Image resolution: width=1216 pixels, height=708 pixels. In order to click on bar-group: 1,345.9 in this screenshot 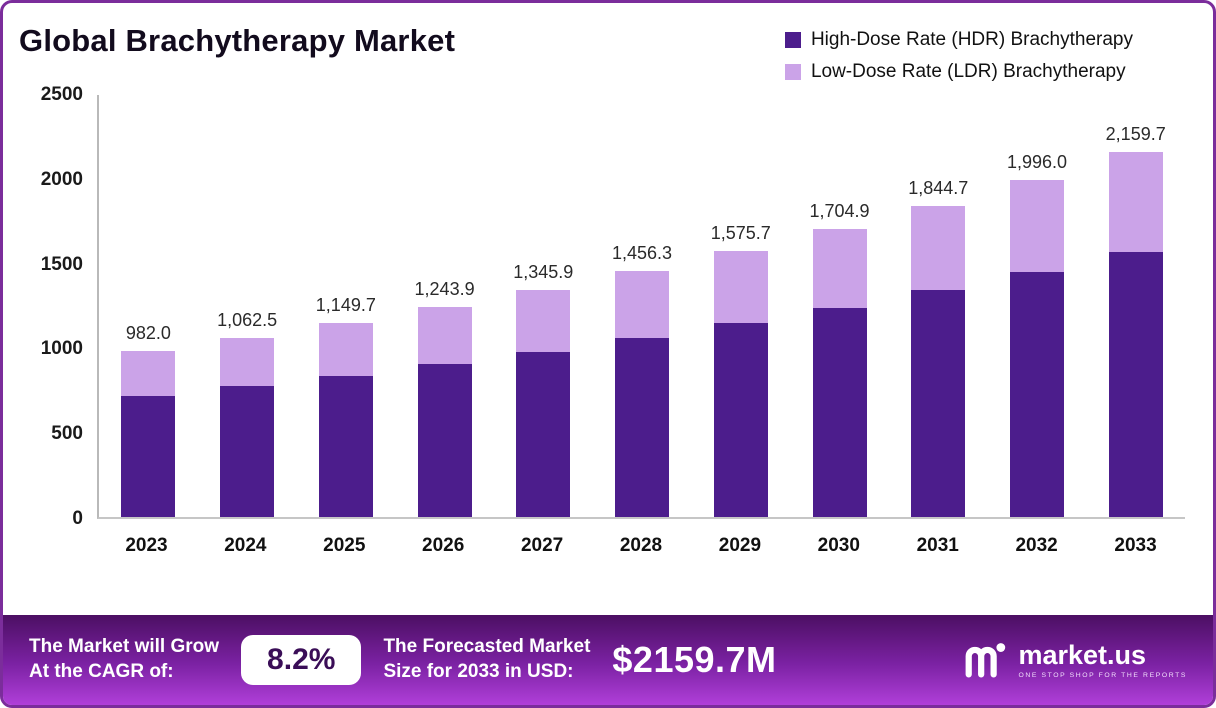, I will do `click(543, 306)`.